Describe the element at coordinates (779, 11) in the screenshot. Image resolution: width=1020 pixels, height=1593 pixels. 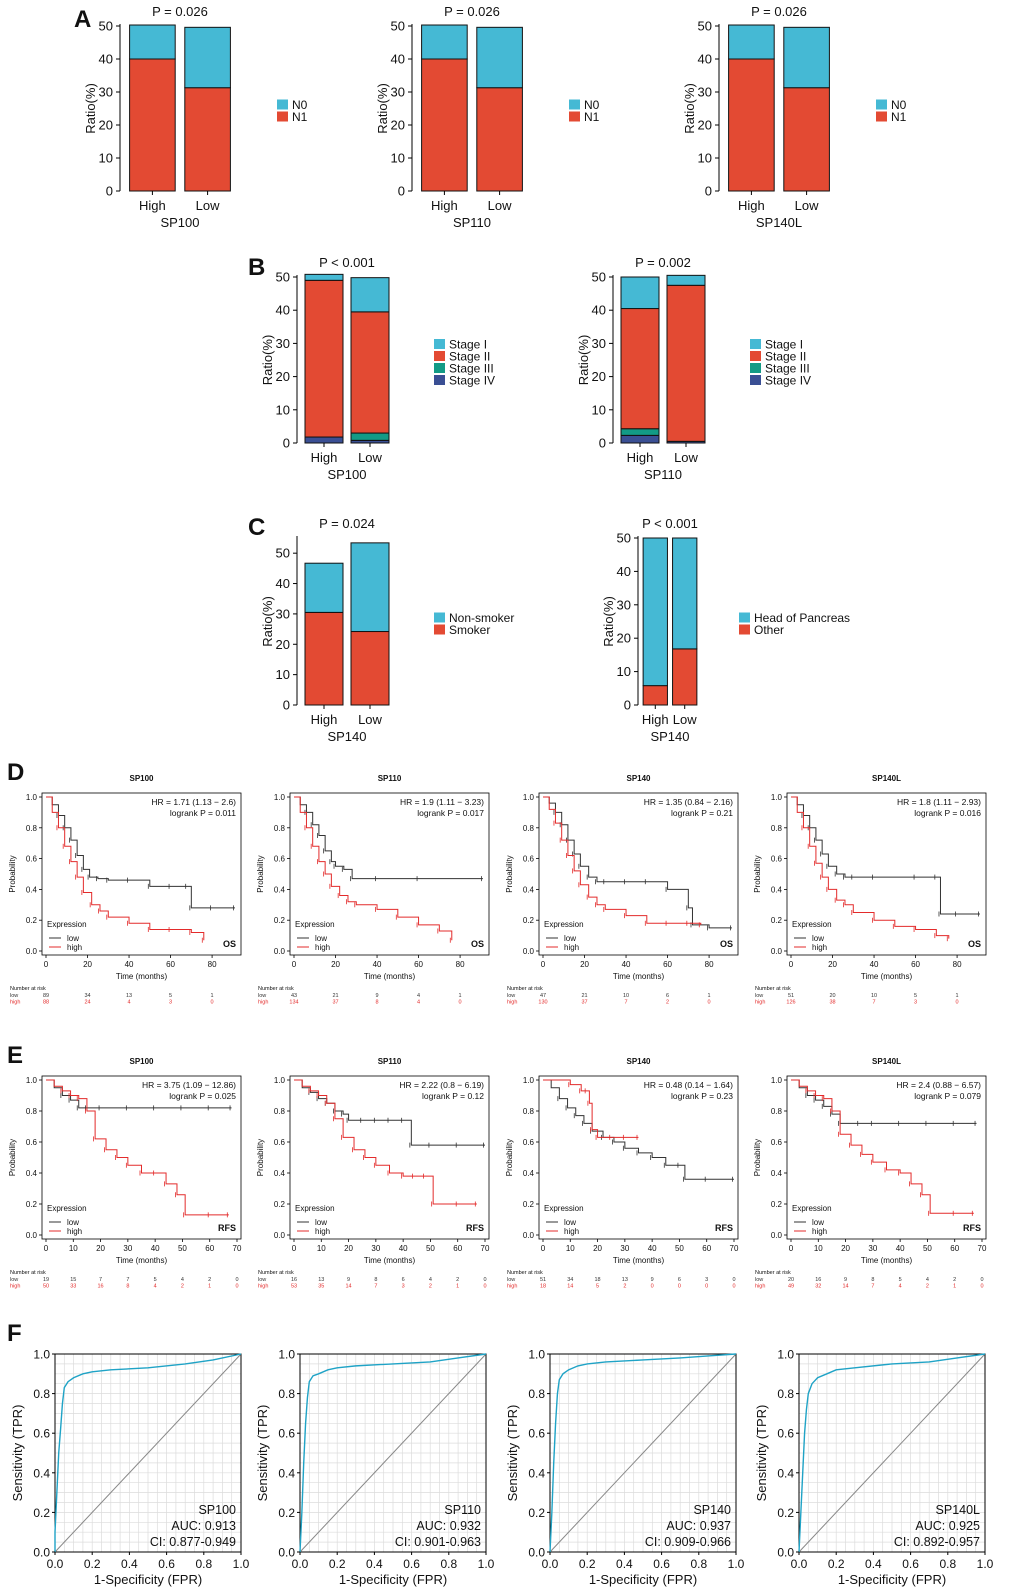
I see `chart-title: P = 0.026` at that location.